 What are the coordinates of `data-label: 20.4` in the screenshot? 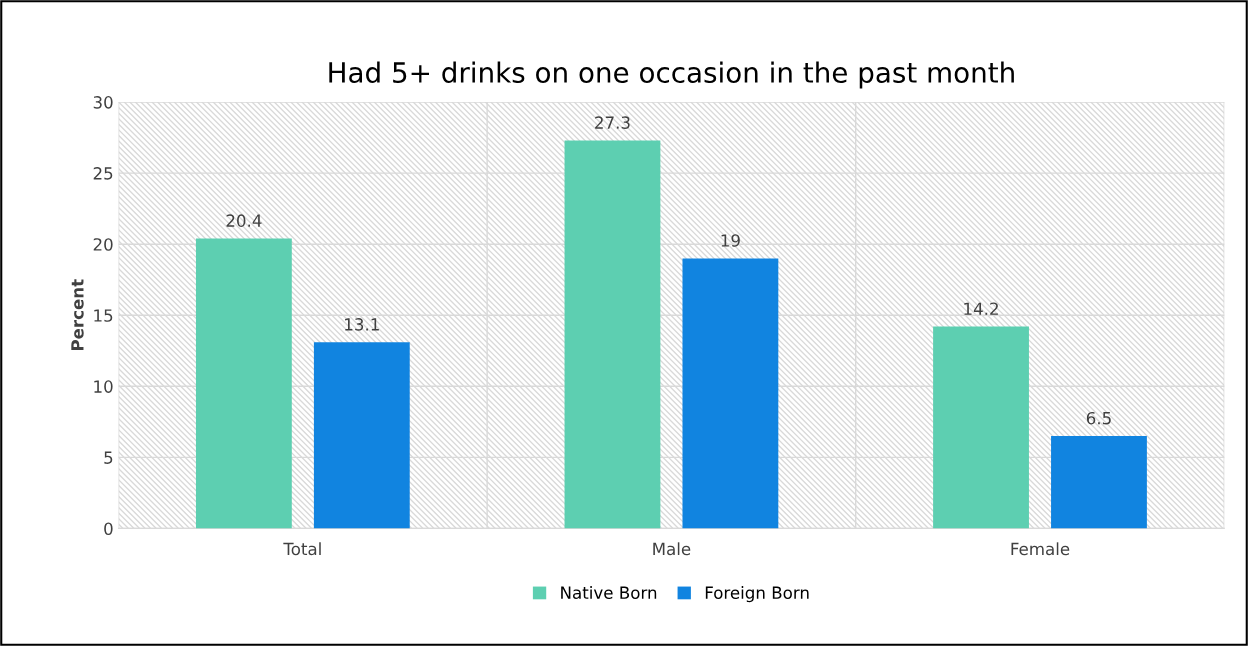 It's located at (244, 220).